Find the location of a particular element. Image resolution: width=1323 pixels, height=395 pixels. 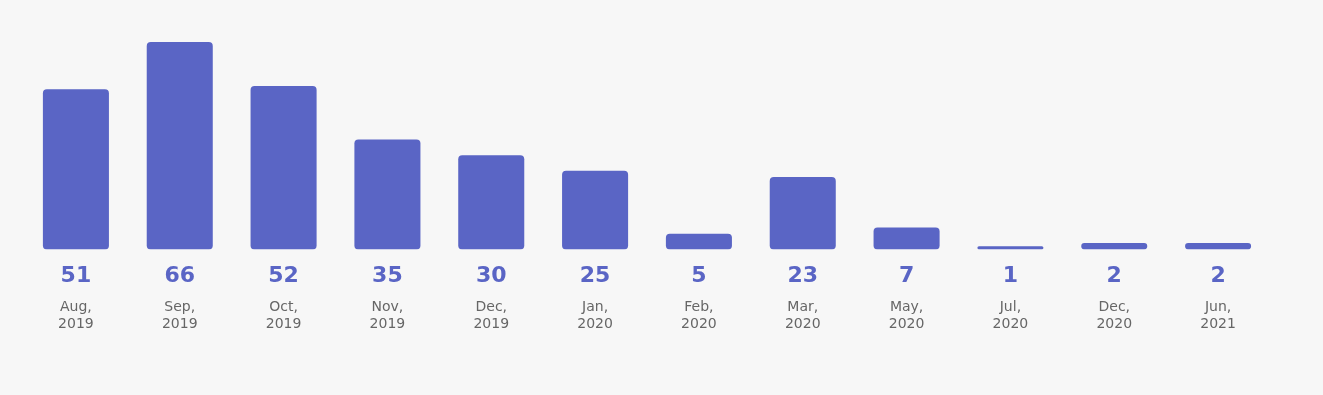

x-tick-label: Feb, 2020 is located at coordinates (699, 315).